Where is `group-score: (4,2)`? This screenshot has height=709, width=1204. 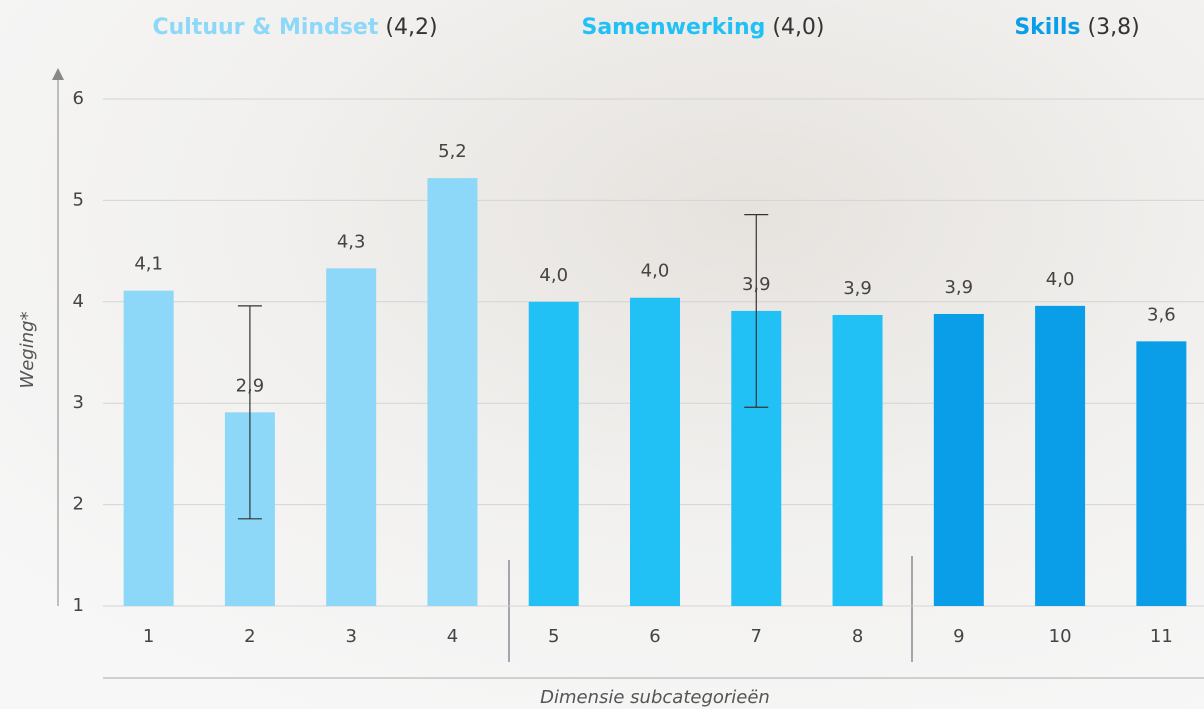
group-score: (4,2) is located at coordinates (411, 27).